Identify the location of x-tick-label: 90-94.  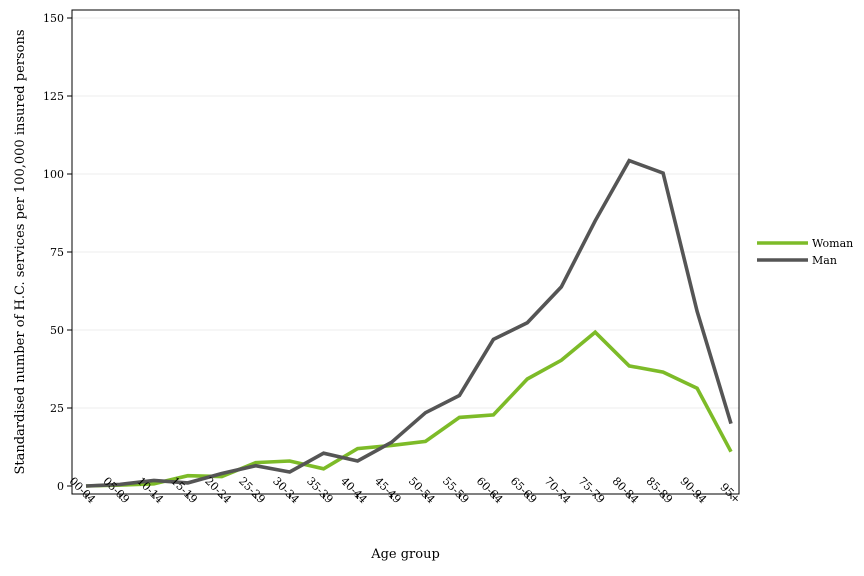
(694, 491).